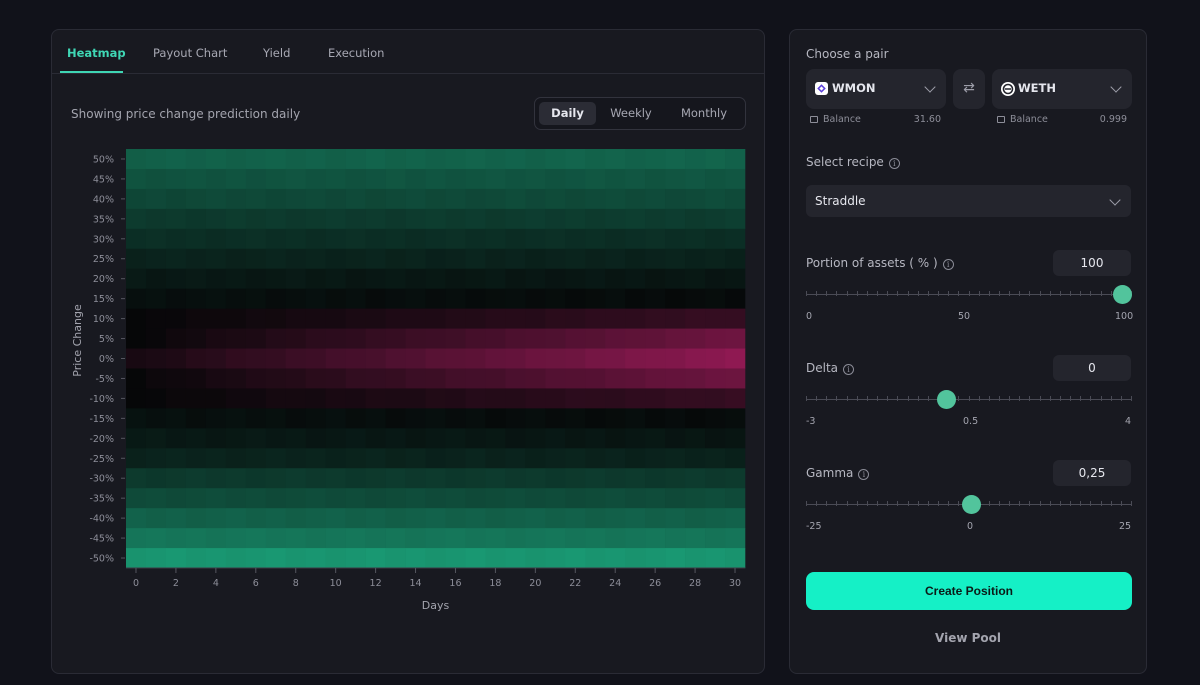  Describe the element at coordinates (1062, 89) in the screenshot. I see `token-b-select: WETH` at that location.